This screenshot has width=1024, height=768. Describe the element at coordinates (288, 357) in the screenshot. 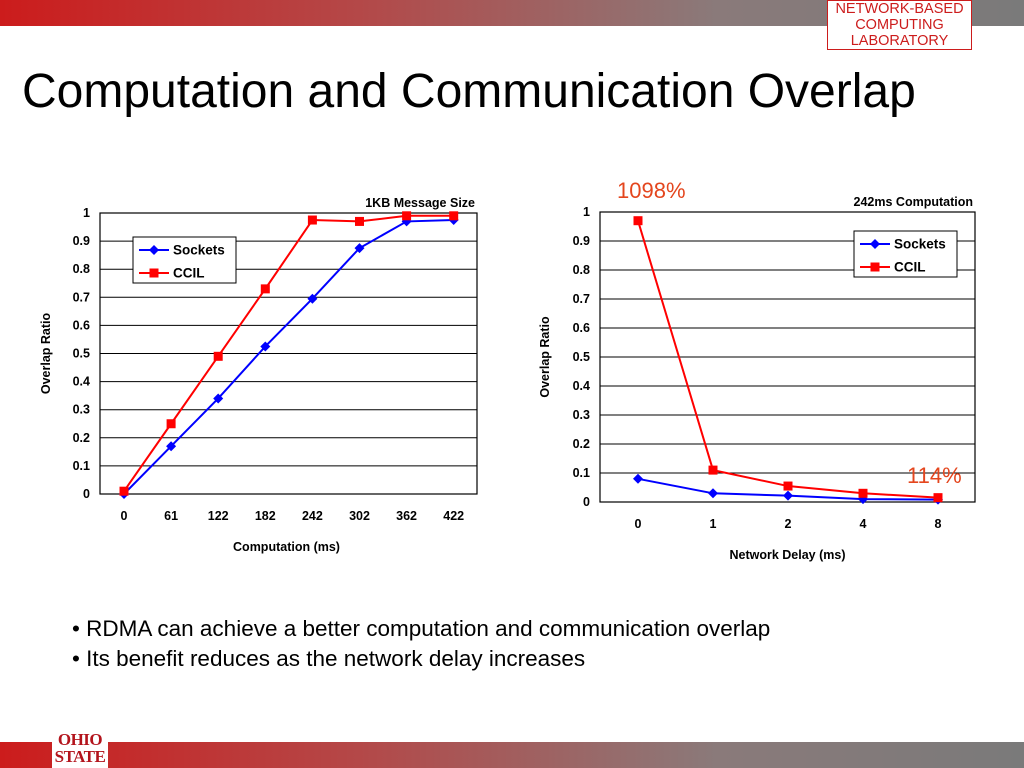

I see `series-line-sockets` at that location.